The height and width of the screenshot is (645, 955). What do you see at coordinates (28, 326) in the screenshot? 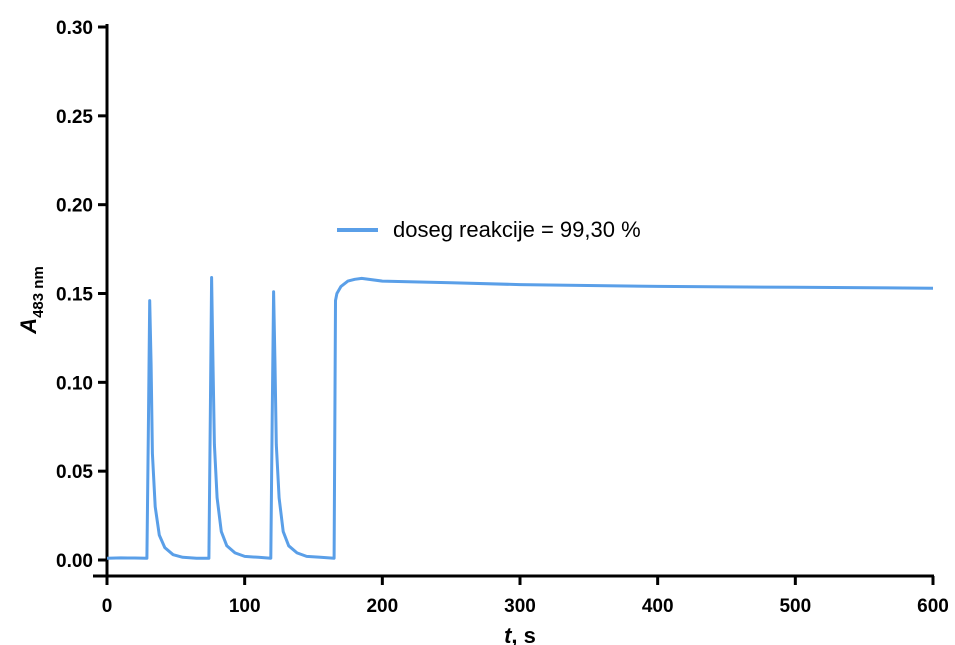
I see `y-axis-symbol: A` at bounding box center [28, 326].